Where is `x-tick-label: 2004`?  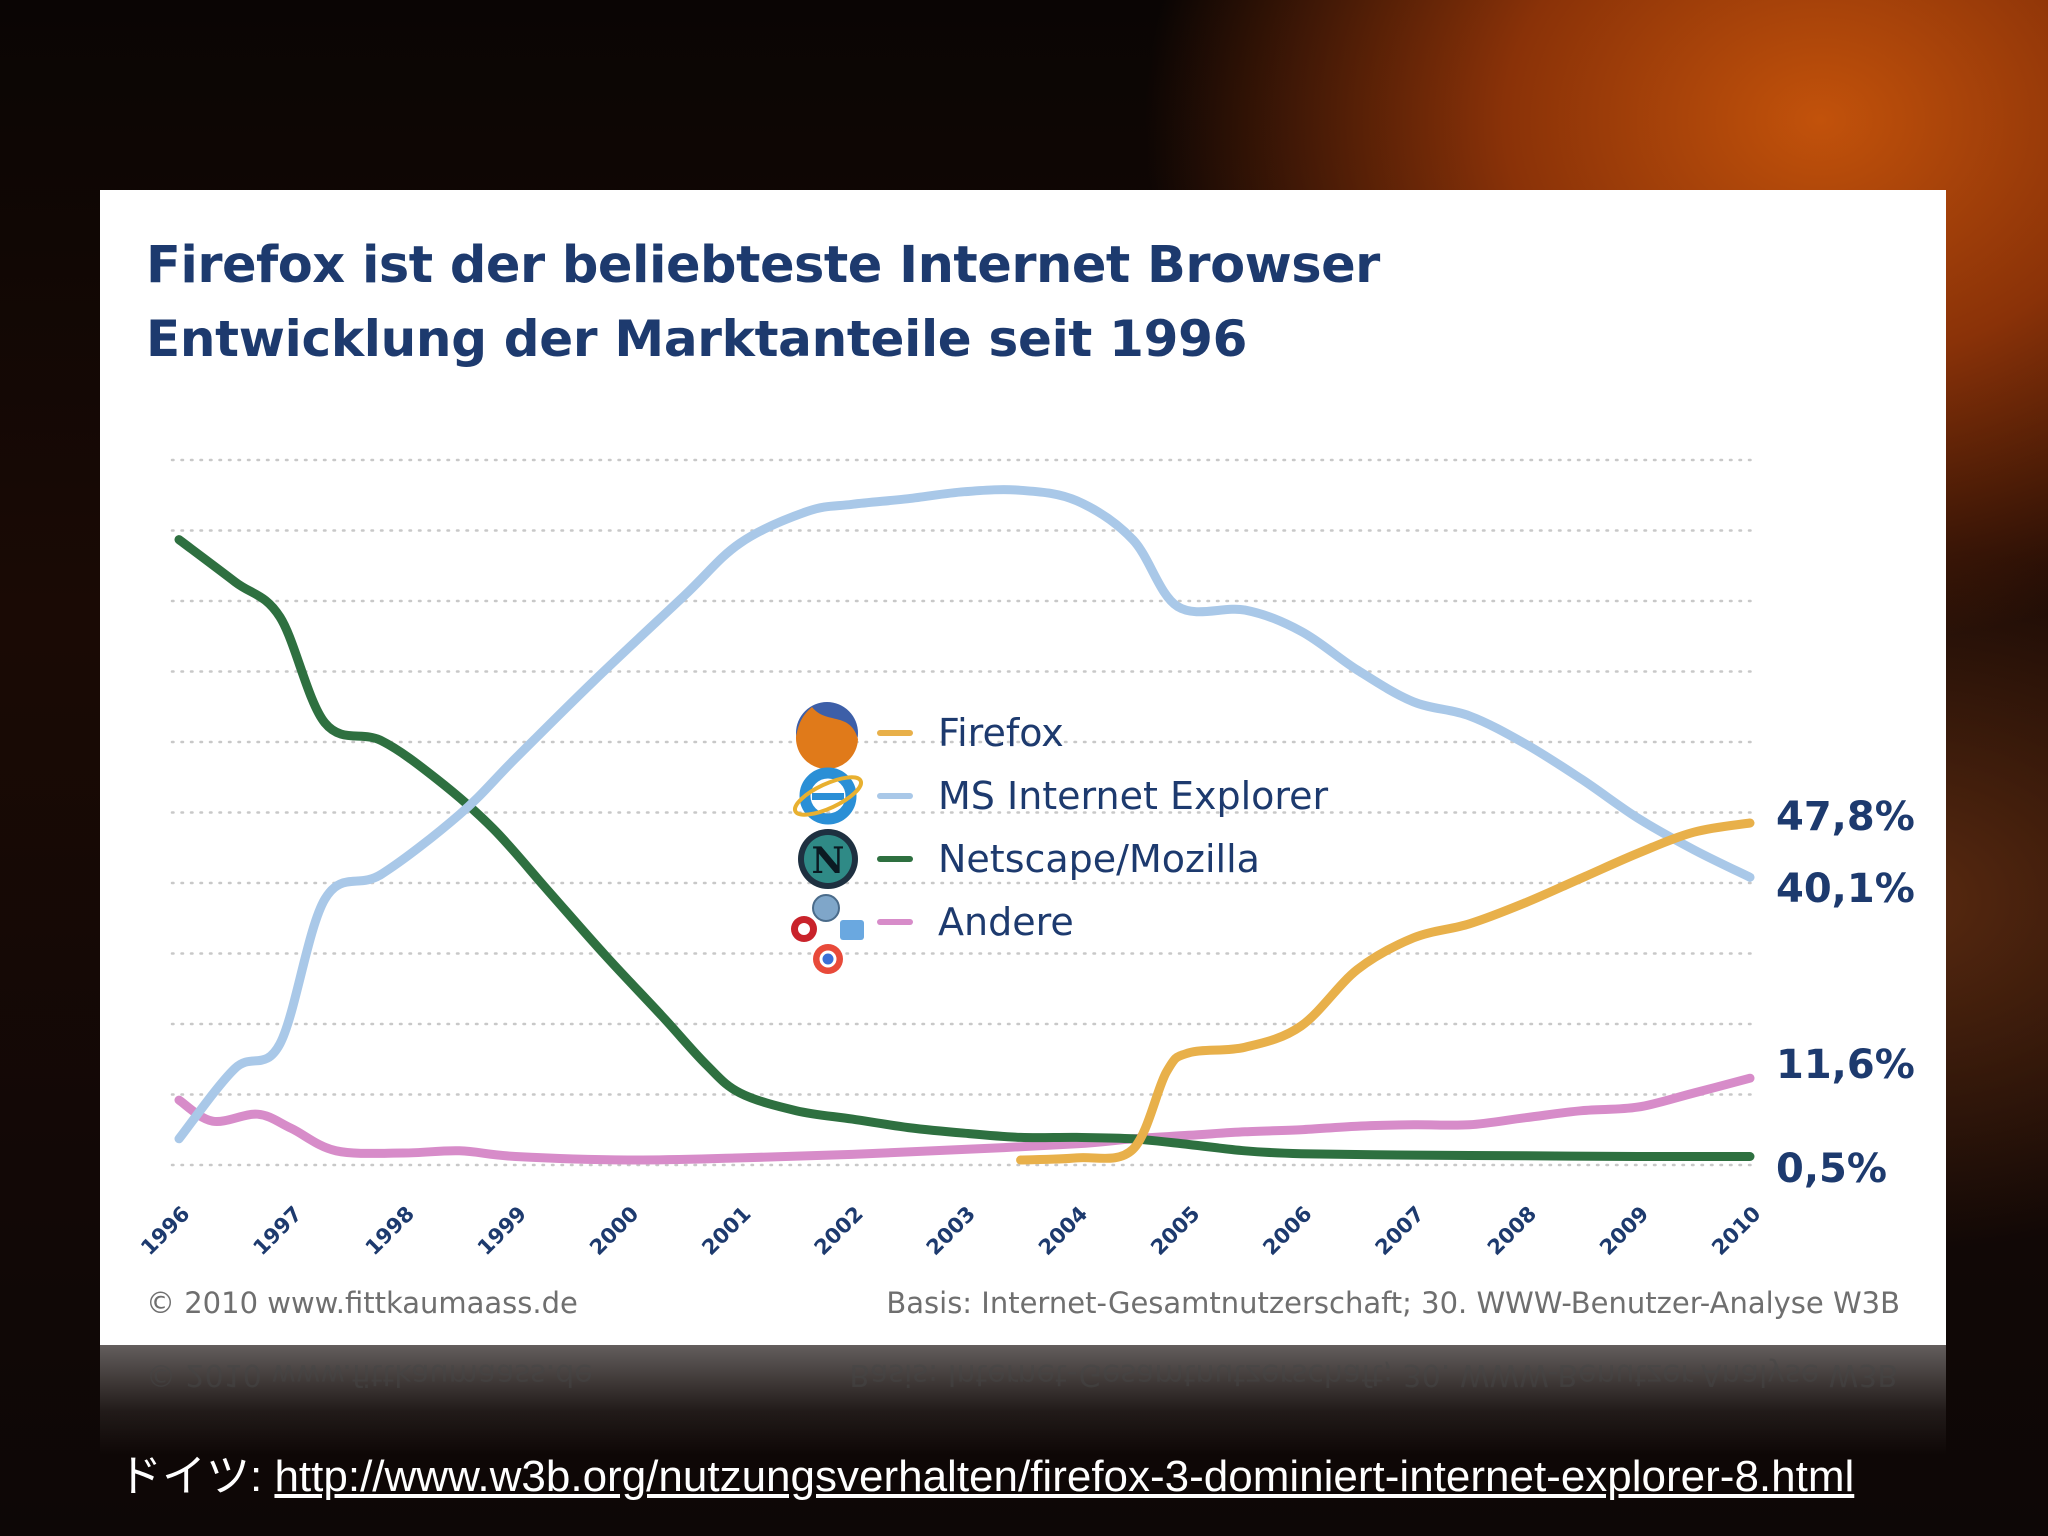 x-tick-label: 2004 is located at coordinates (1063, 1231).